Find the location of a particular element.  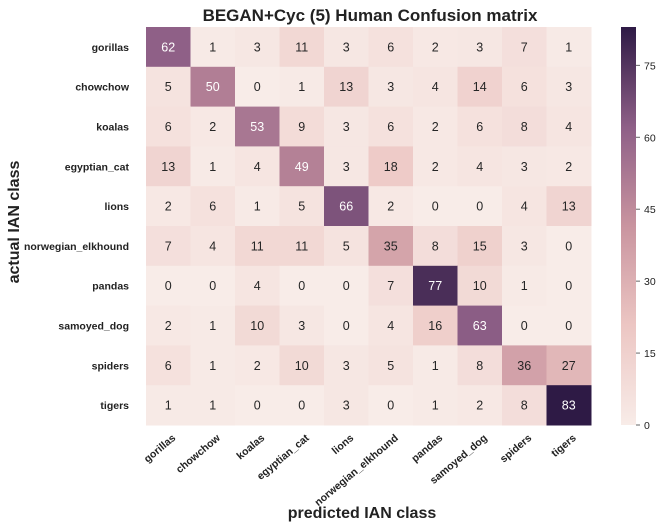

x-tick-label: norwegian_elkhound is located at coordinates (357, 470).